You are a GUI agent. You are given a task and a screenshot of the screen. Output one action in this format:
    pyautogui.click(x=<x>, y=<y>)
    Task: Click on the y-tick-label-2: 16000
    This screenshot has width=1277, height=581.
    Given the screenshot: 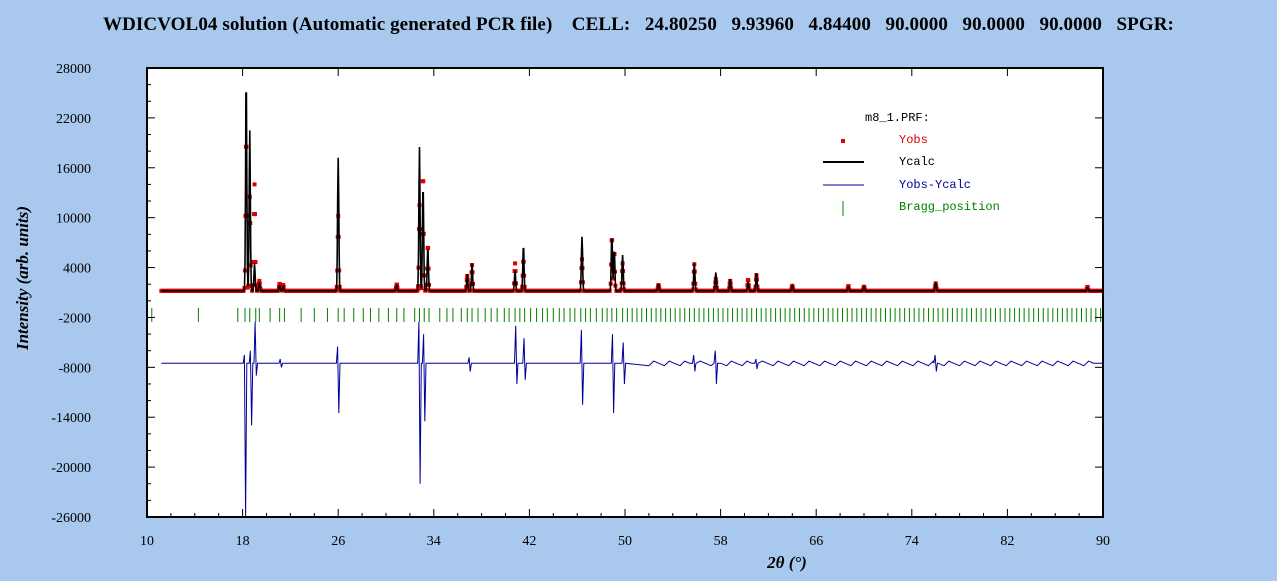 What is the action you would take?
    pyautogui.click(x=73, y=169)
    